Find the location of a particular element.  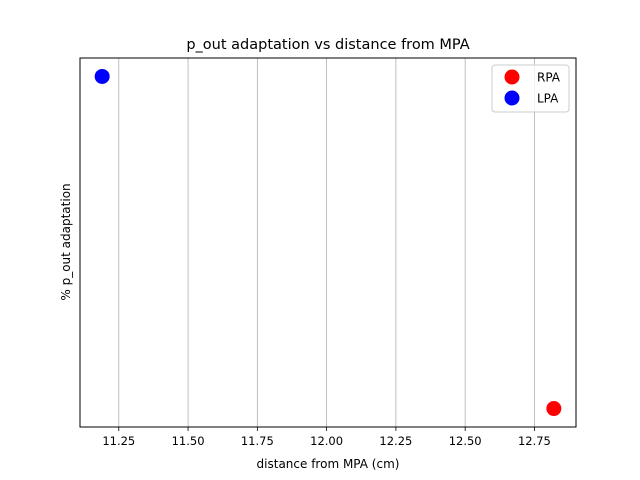

legend-label-rpa: RPA is located at coordinates (549, 78).